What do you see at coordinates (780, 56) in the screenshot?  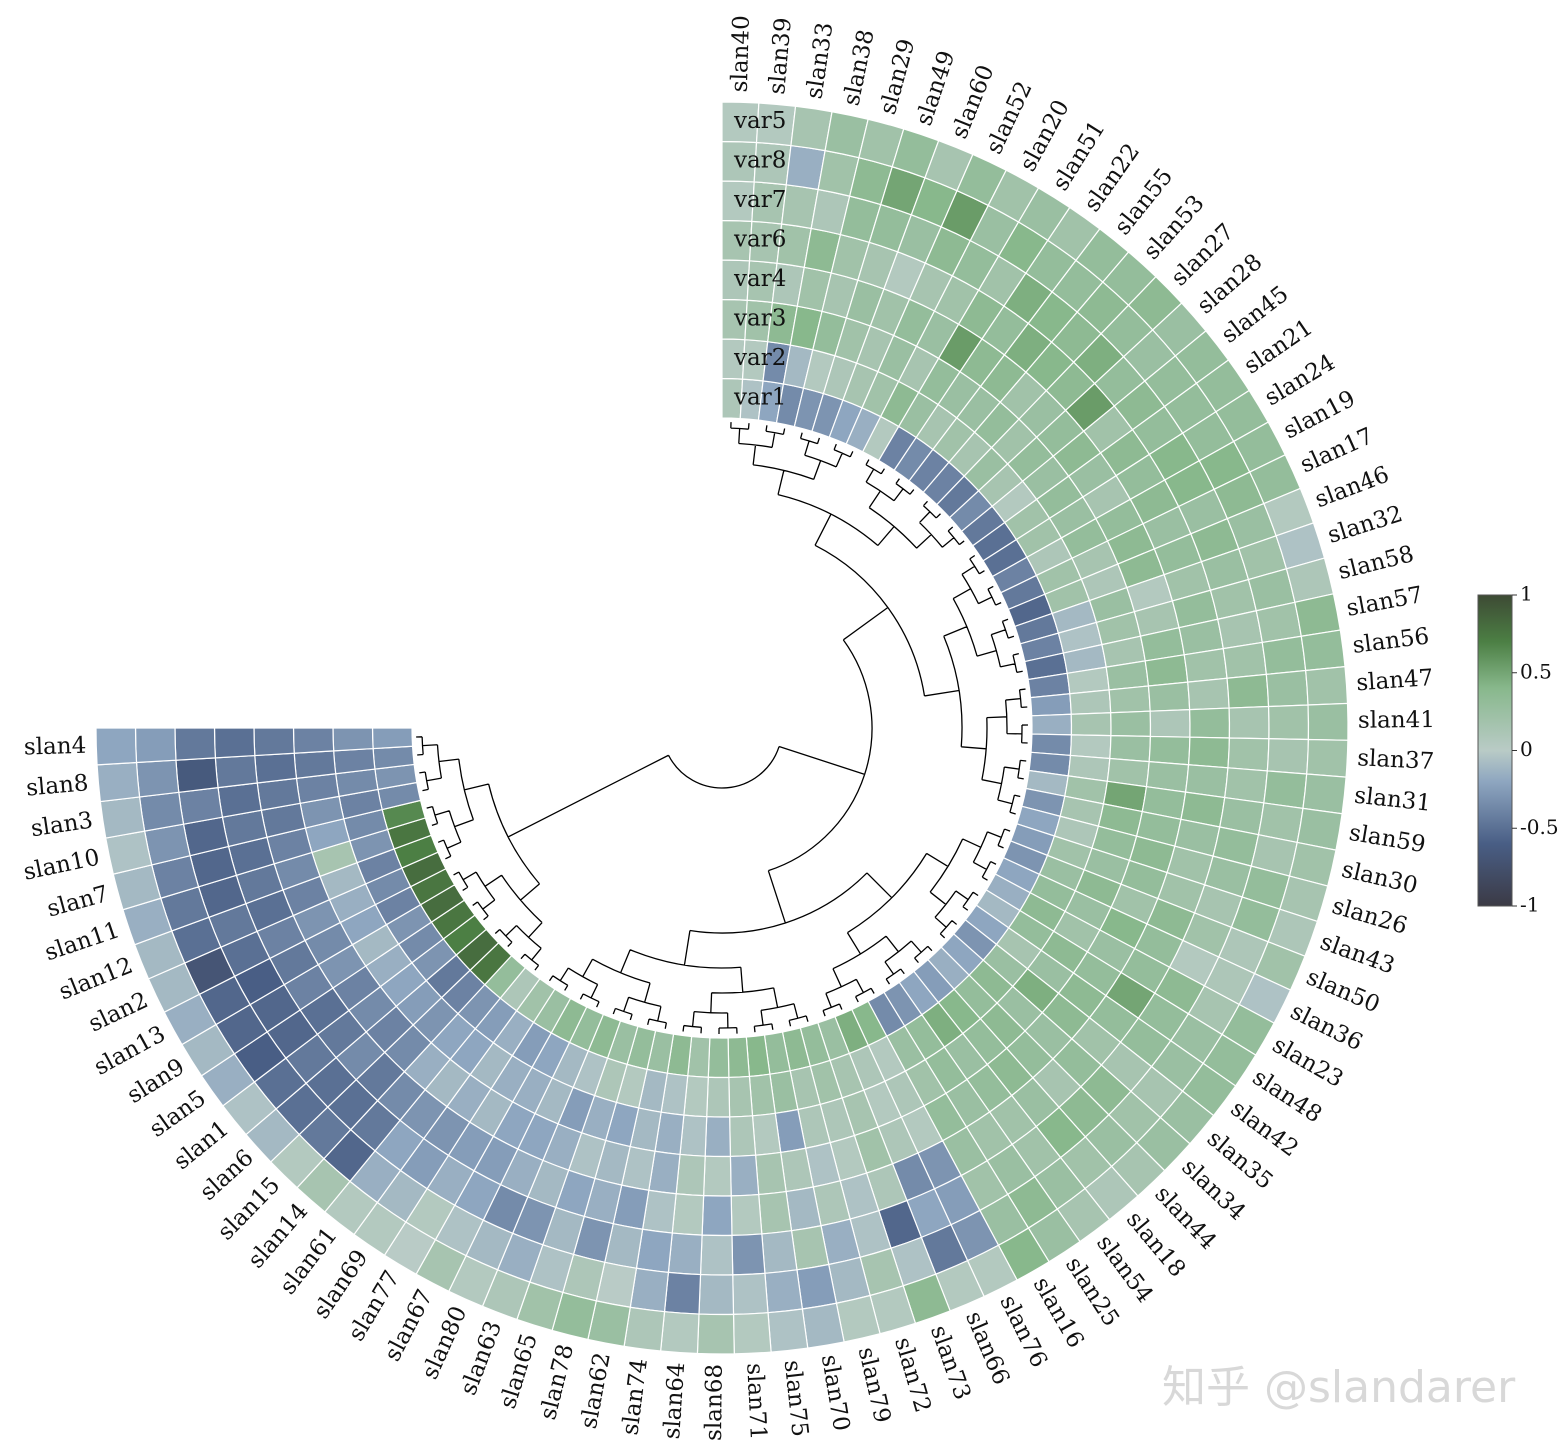 I see `leaf-label: slan39` at bounding box center [780, 56].